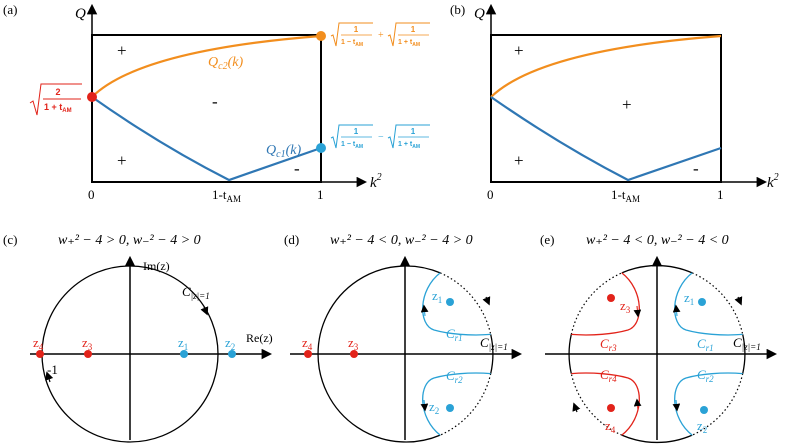 This screenshot has width=793, height=446. Describe the element at coordinates (129, 240) in the screenshot. I see `panel-c-condition: w₊² − 4 > 0, w₋² − 4 > 0` at that location.